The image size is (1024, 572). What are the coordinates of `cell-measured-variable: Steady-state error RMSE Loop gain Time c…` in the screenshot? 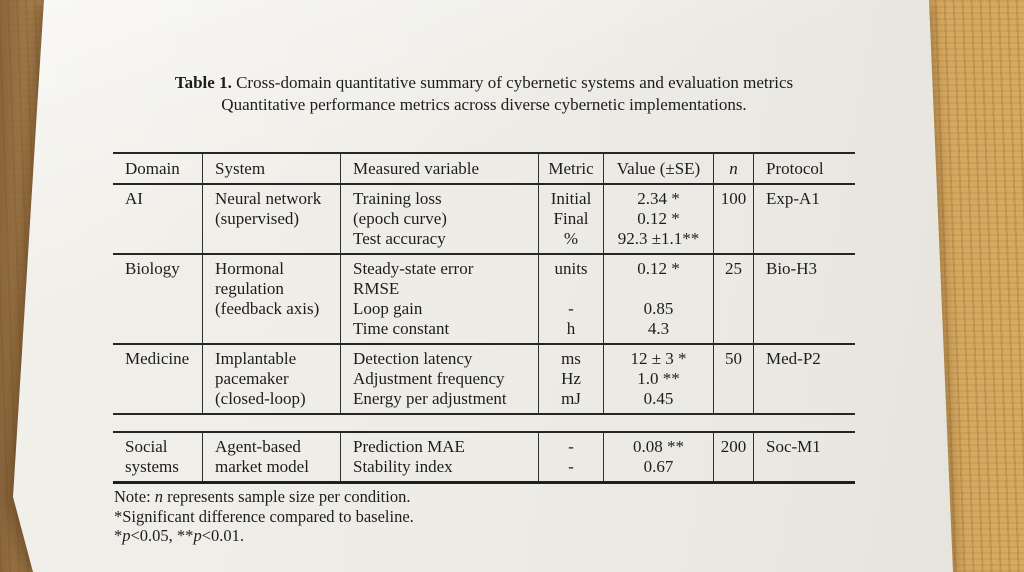 It's located at (439, 299).